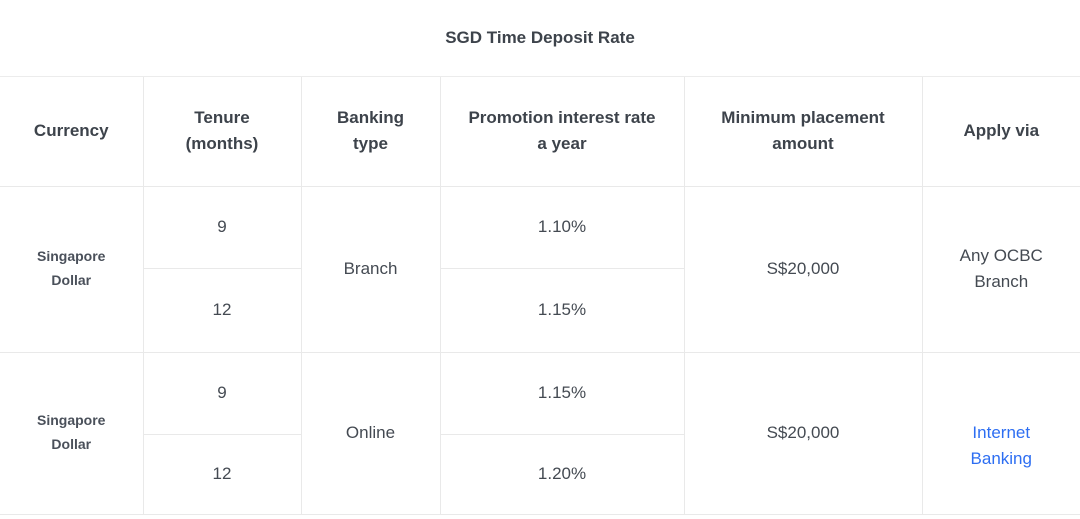 This screenshot has width=1080, height=519. I want to click on table-title: SGD Time Deposit Rate, so click(540, 38).